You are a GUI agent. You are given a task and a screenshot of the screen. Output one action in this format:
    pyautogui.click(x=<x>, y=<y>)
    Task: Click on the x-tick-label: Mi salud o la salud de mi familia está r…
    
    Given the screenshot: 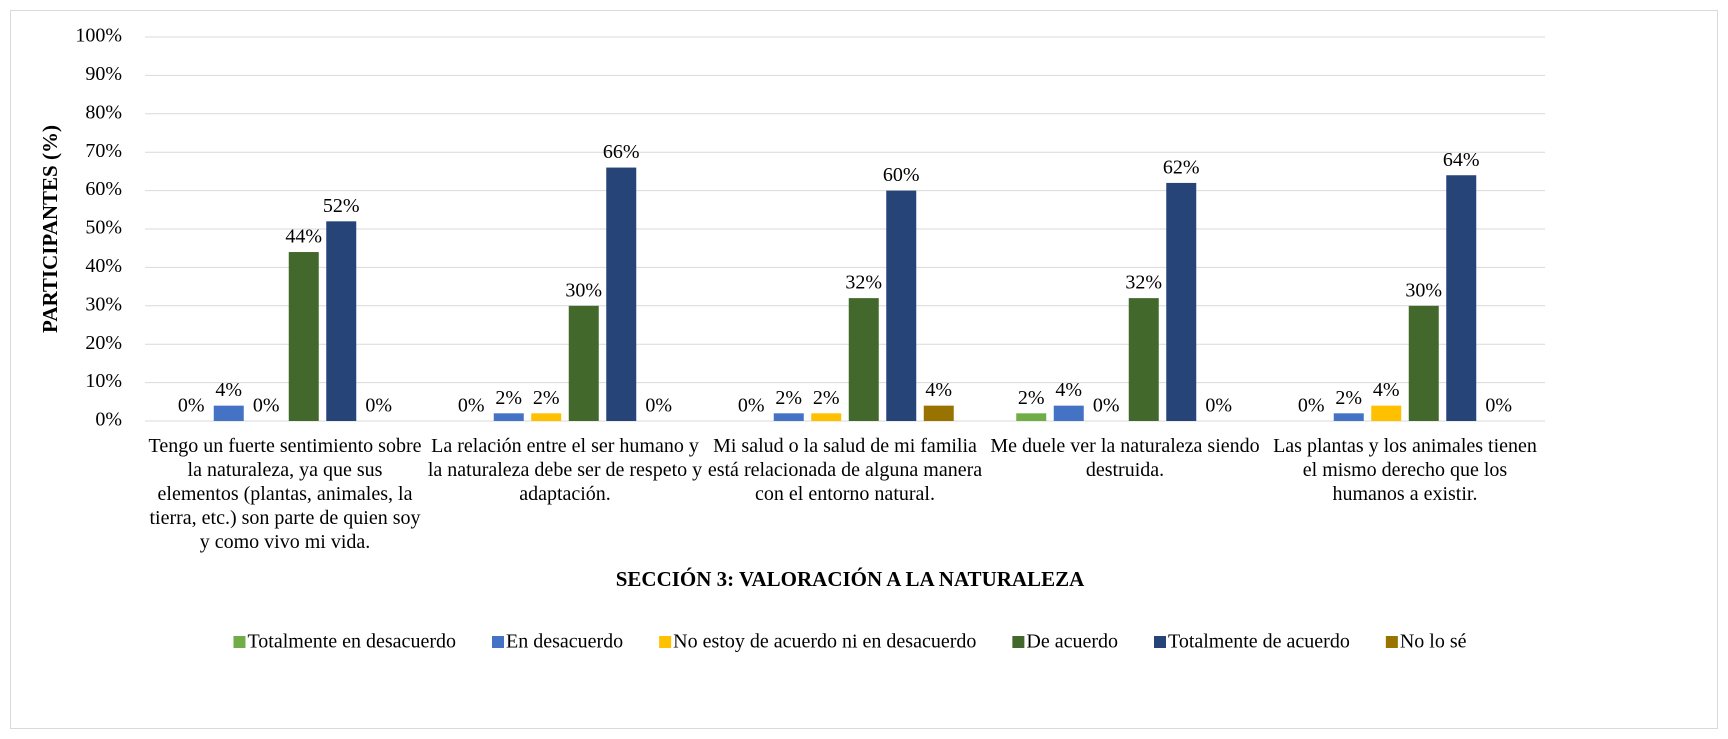 What is the action you would take?
    pyautogui.click(x=845, y=470)
    